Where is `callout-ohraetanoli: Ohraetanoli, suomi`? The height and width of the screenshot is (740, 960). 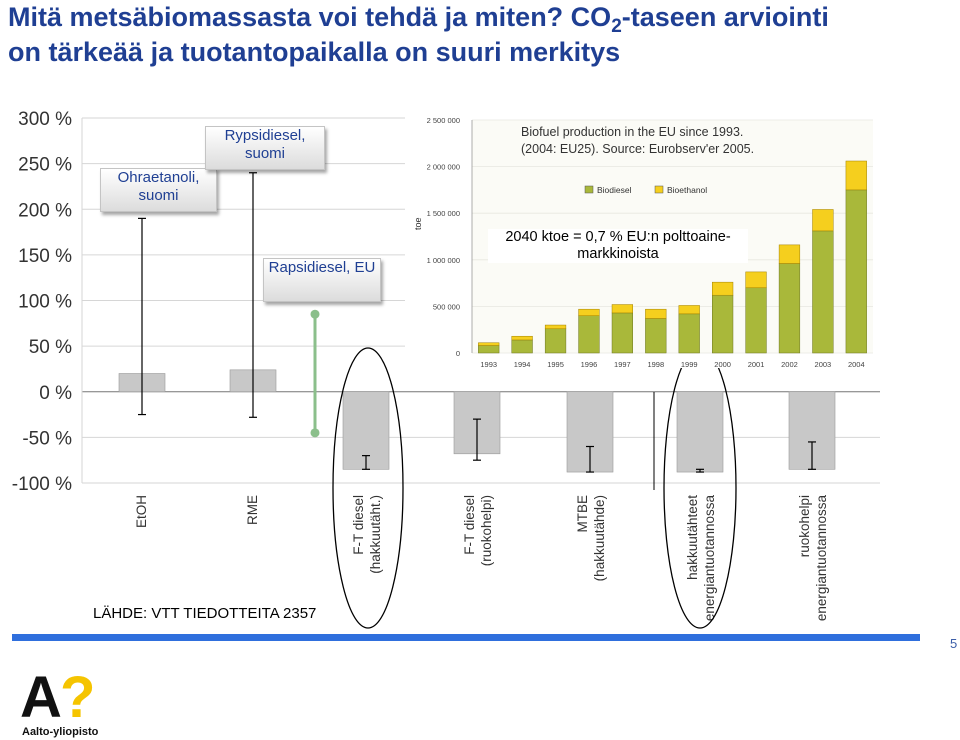
callout-ohraetanoli: Ohraetanoli, suomi is located at coordinates (158, 190).